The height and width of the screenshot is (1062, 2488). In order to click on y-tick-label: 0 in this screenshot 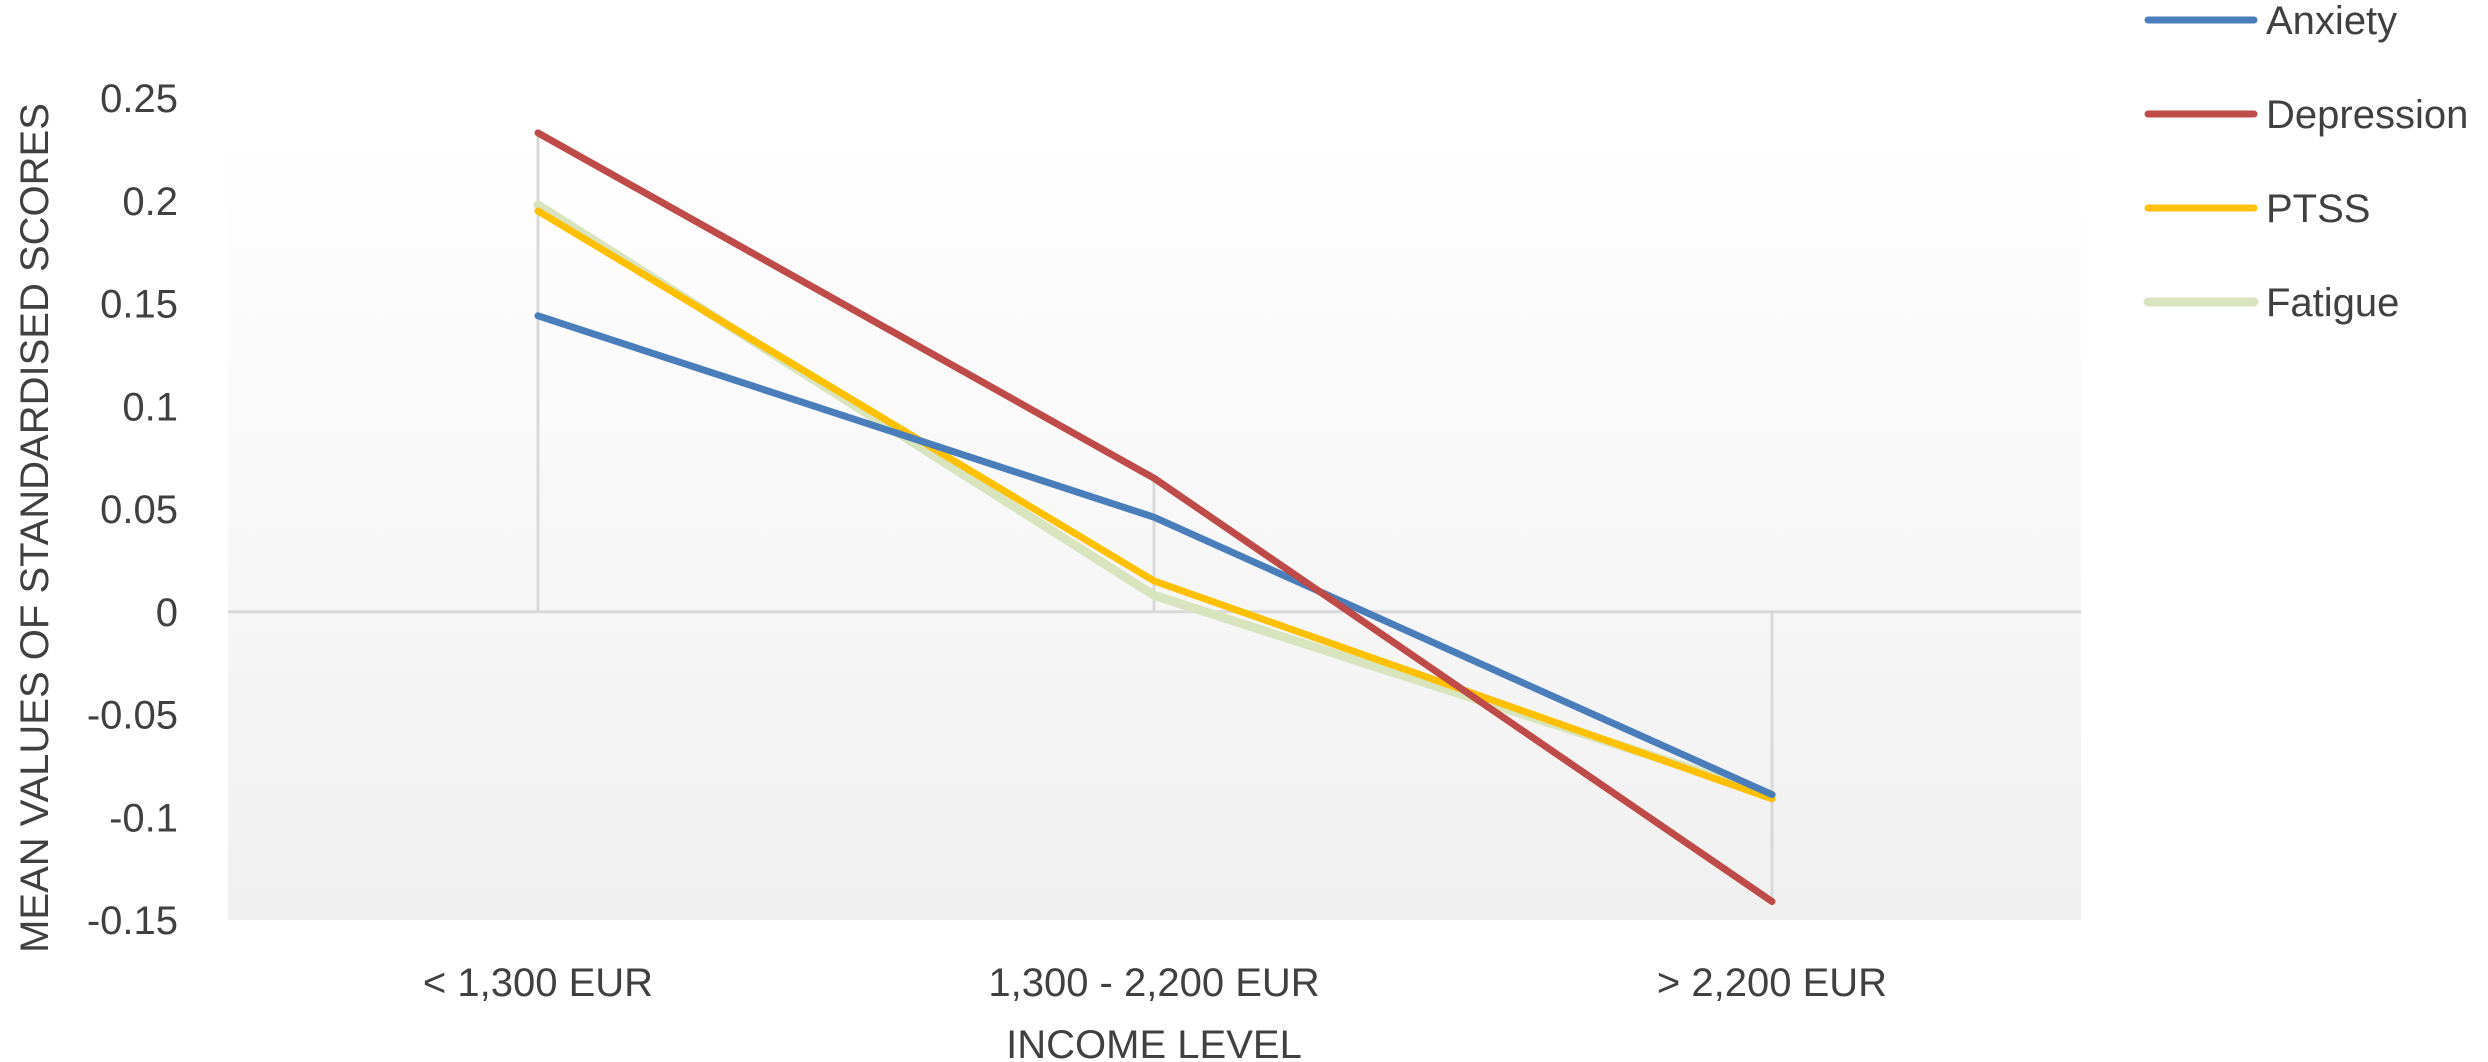, I will do `click(167, 613)`.